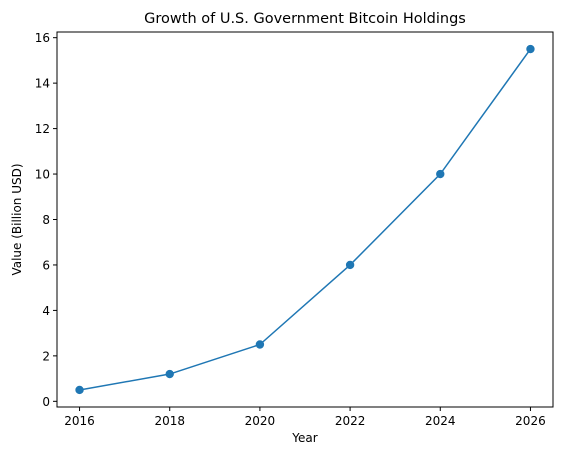  Describe the element at coordinates (42, 38) in the screenshot. I see `y-tick-label: 16` at that location.